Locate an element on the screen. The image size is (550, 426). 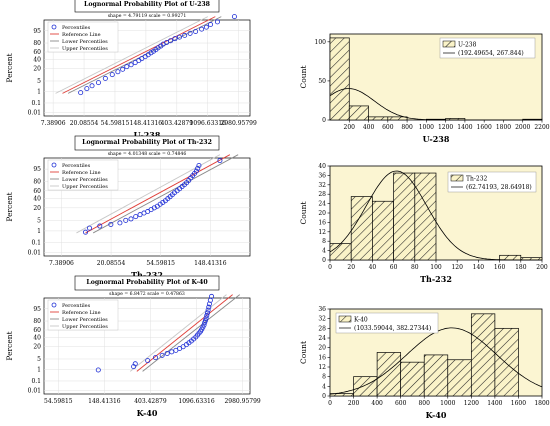
plot-title-box is located at coordinates (147, 143).